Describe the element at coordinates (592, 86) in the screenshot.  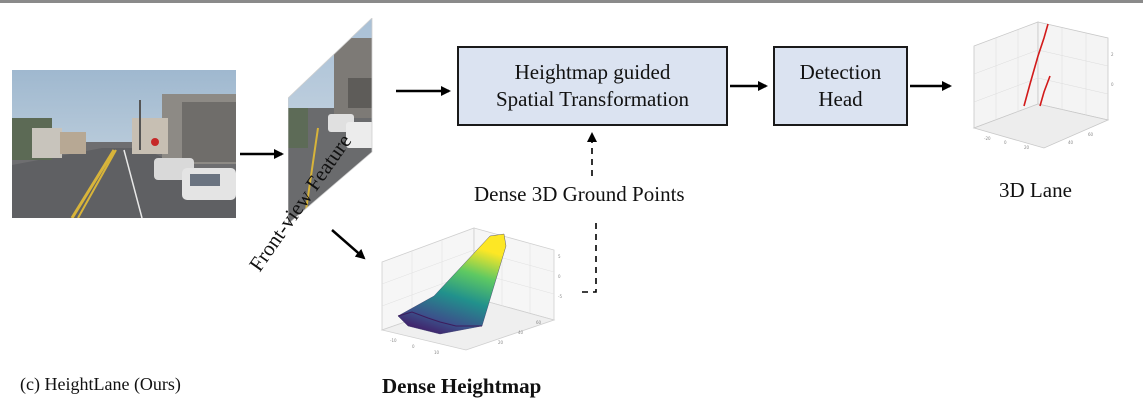
I see `heightmap-guided-spatial-transformation-box: Heightmap guided Spatial Transformation` at that location.